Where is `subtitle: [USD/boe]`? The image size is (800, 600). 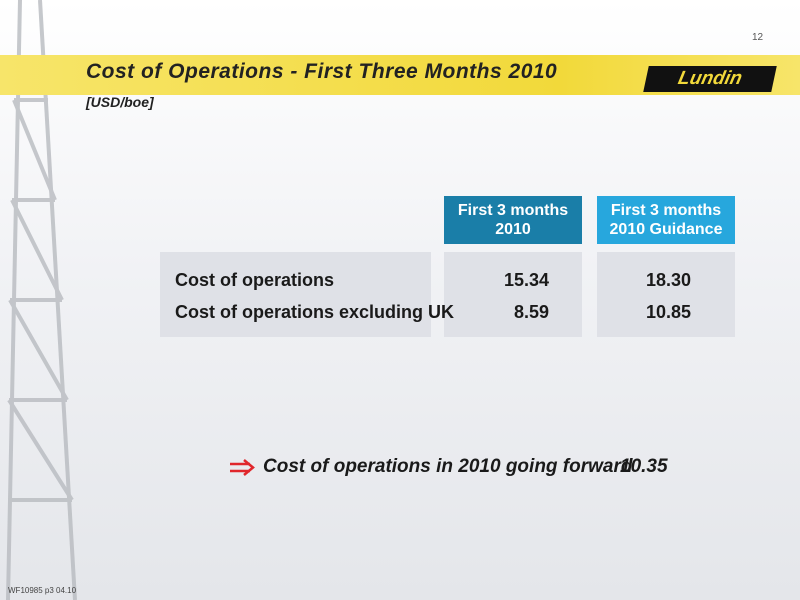
subtitle: [USD/boe] is located at coordinates (120, 102).